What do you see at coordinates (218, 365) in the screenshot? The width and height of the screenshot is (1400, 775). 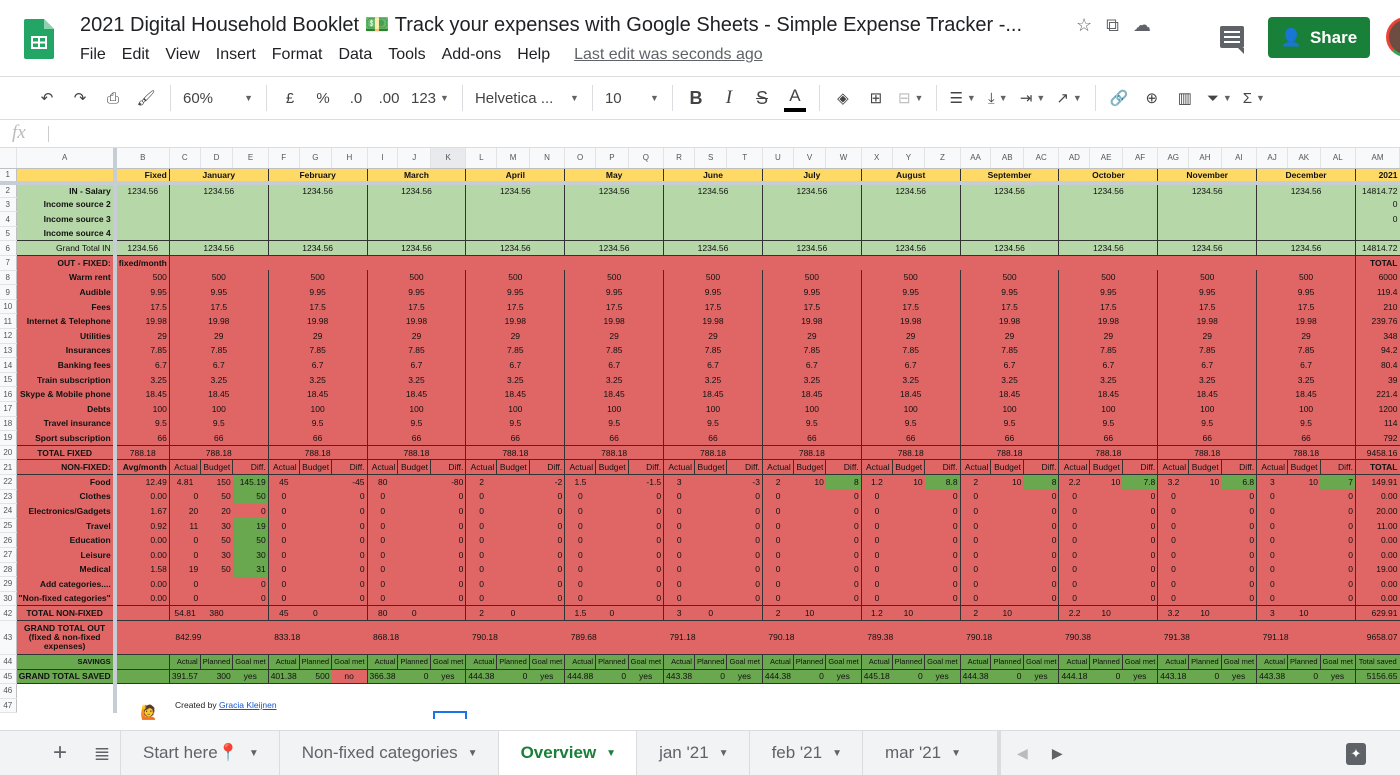 I see `month-value: 6.7` at bounding box center [218, 365].